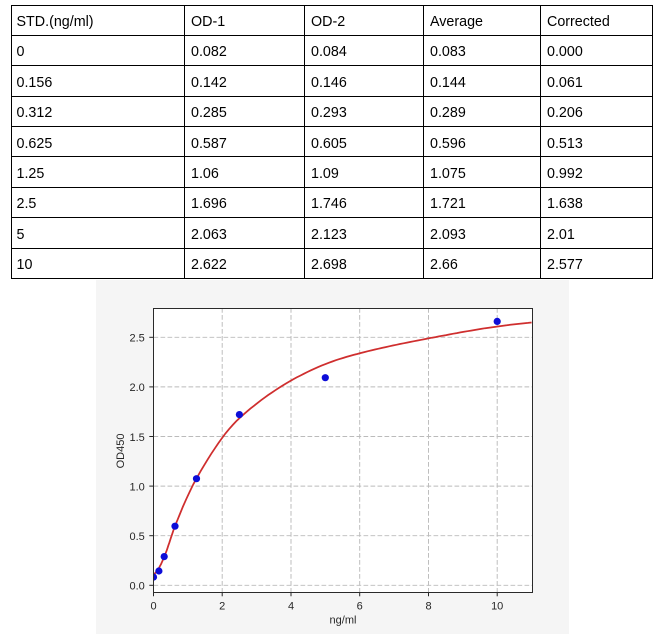  Describe the element at coordinates (121, 451) in the screenshot. I see `svg-text: OD450` at that location.